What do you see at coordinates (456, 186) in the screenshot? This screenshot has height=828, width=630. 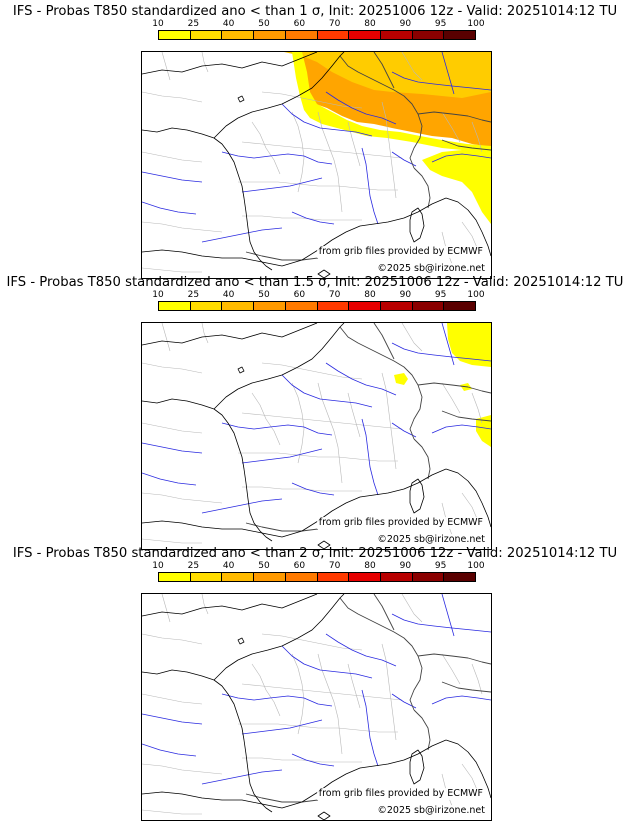 I see `probability-area-alps` at bounding box center [456, 186].